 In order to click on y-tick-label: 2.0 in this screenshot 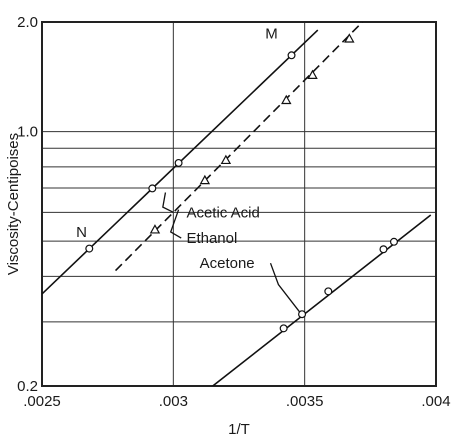, I will do `click(27, 22)`.